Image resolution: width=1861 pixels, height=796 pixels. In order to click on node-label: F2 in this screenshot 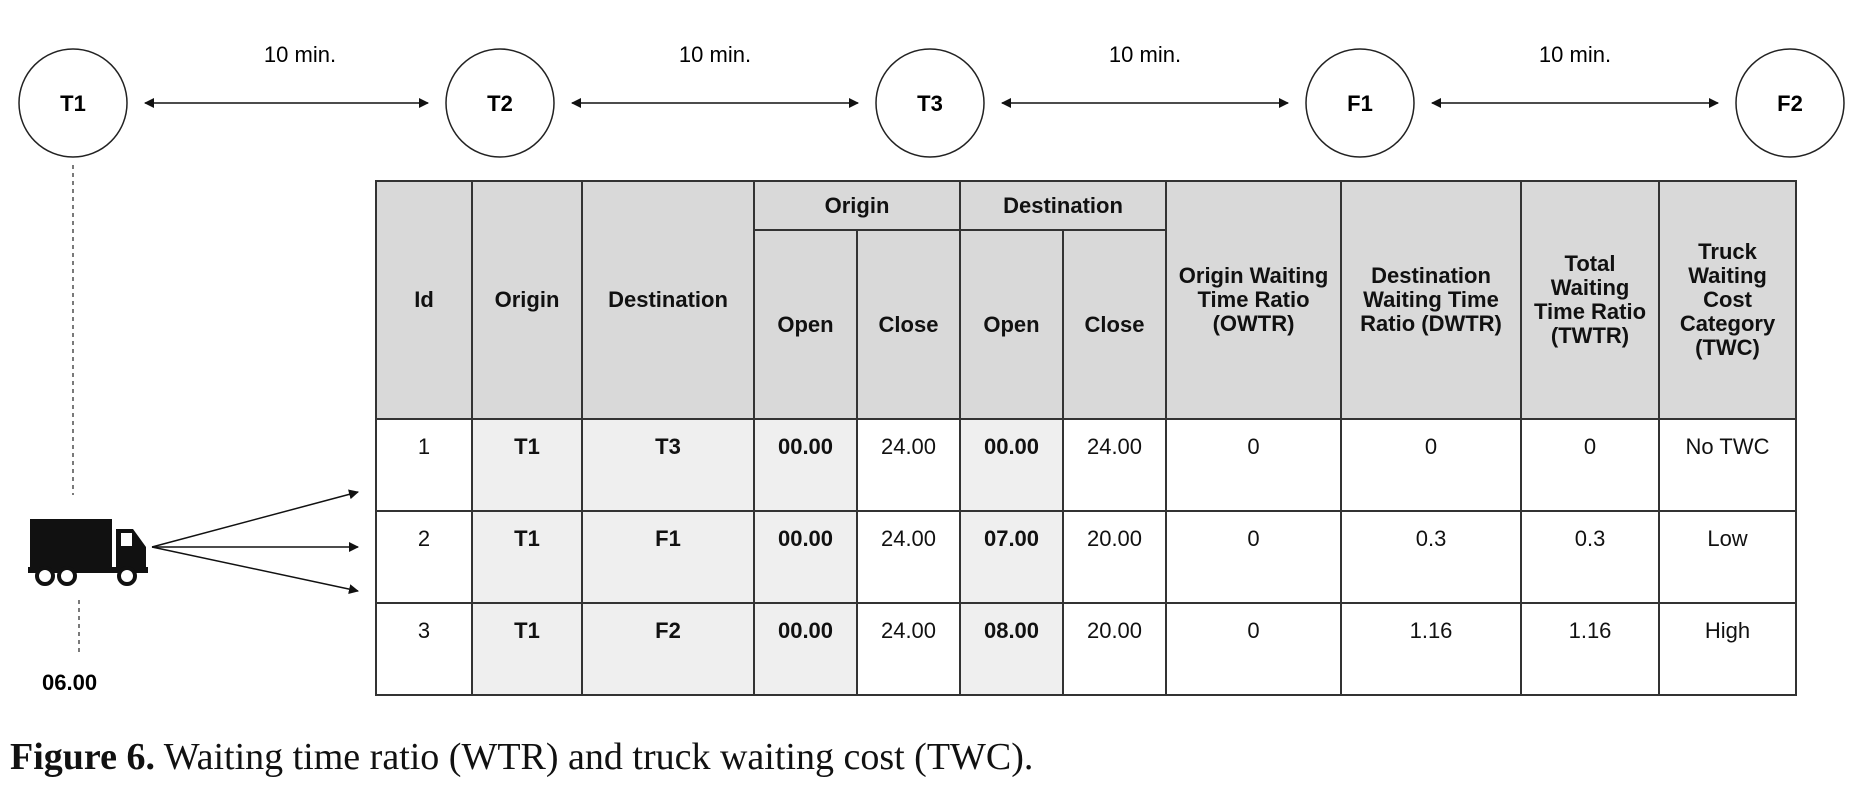, I will do `click(1790, 103)`.